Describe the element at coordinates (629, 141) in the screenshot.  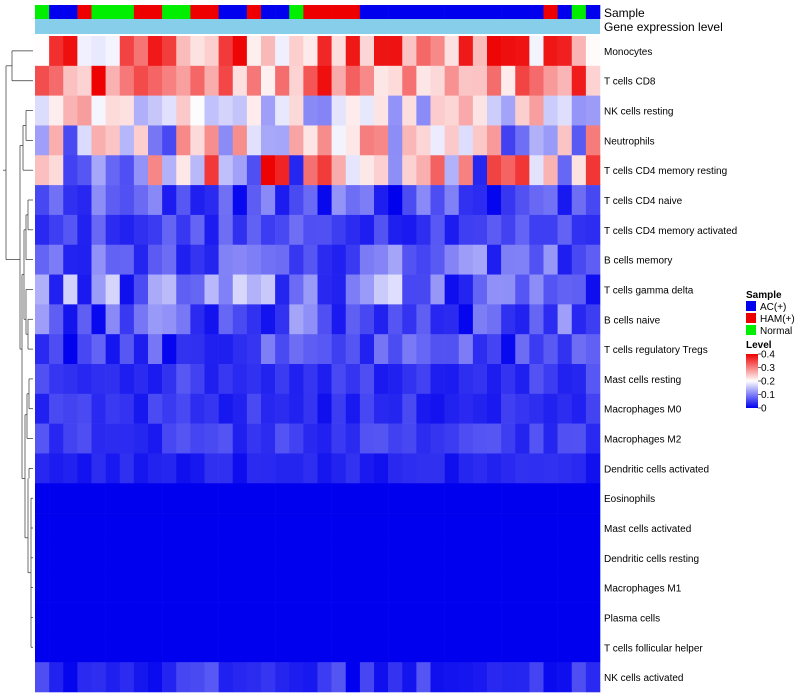
I see `row-label: Neutrophils` at that location.